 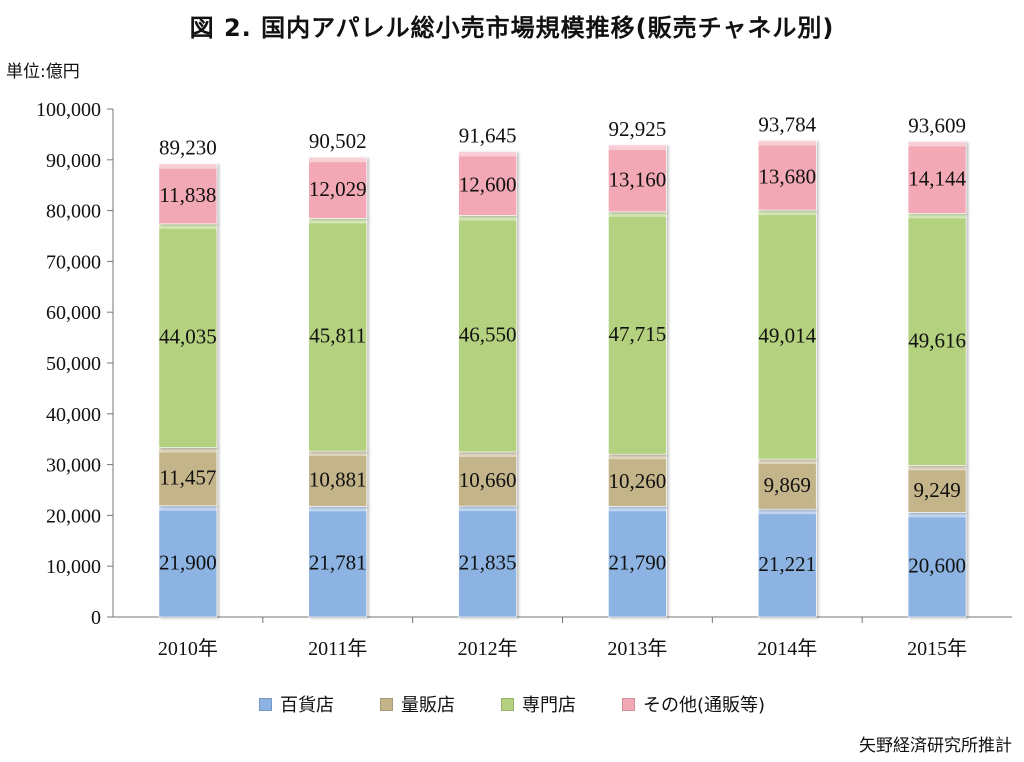 I want to click on bar-value-label: 49,616, so click(x=937, y=340).